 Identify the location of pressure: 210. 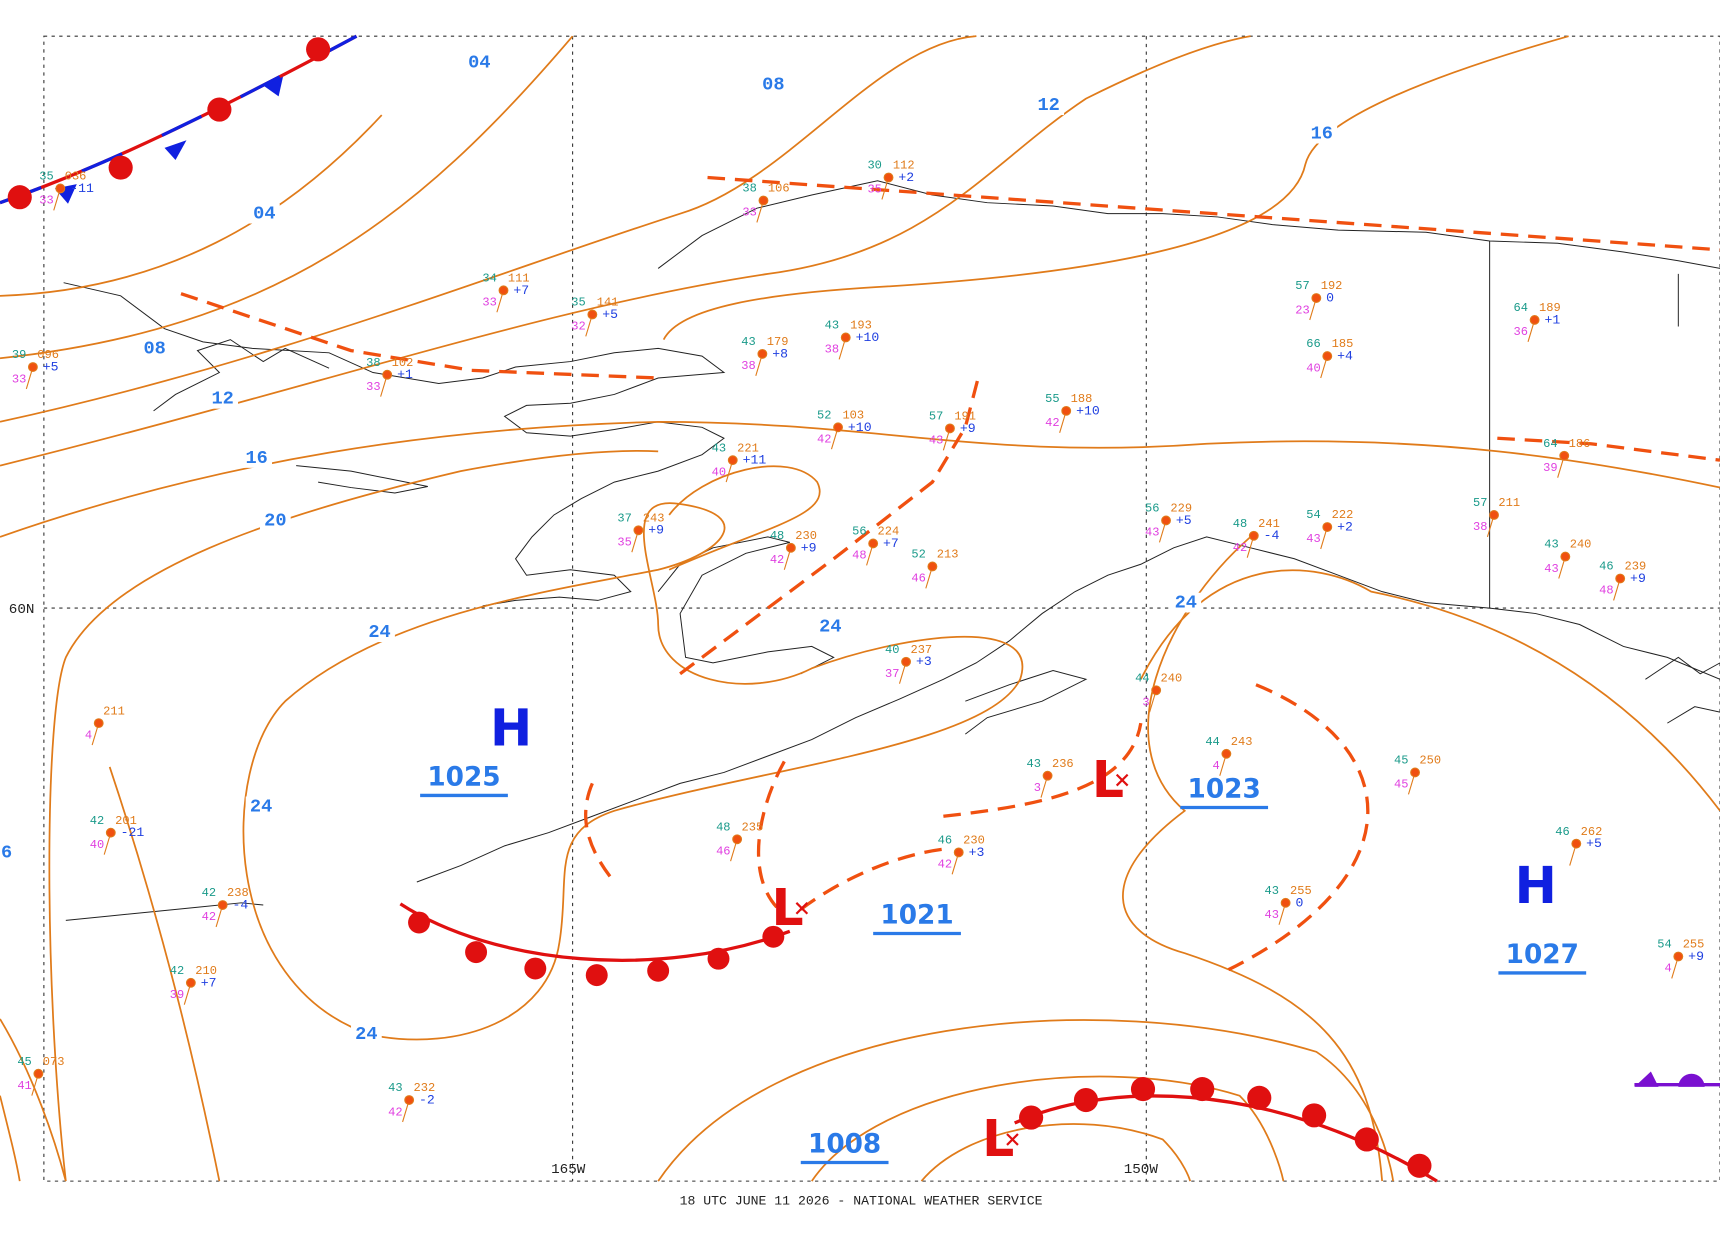
(206, 971).